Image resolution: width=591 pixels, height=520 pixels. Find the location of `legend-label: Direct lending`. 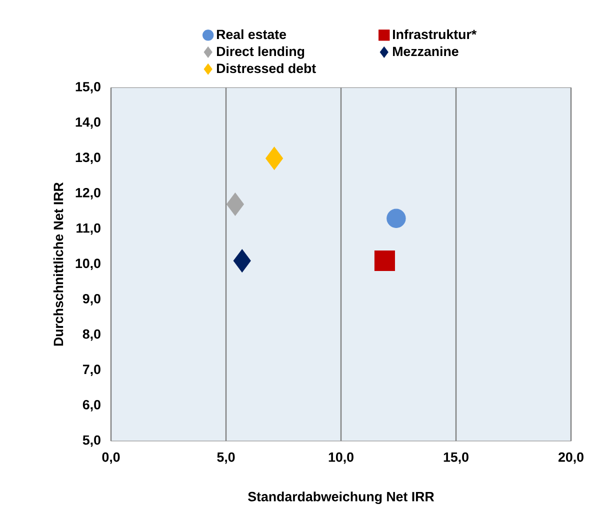

legend-label: Direct lending is located at coordinates (260, 52).